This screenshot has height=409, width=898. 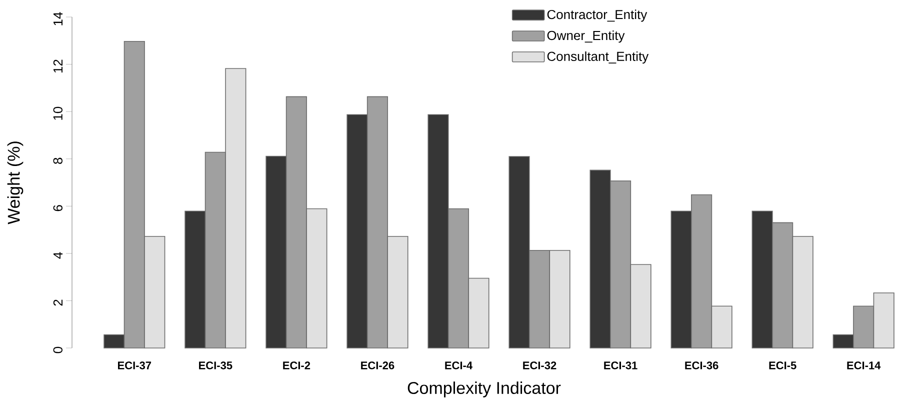 What do you see at coordinates (58, 19) in the screenshot?
I see `y-tick-label: 14` at bounding box center [58, 19].